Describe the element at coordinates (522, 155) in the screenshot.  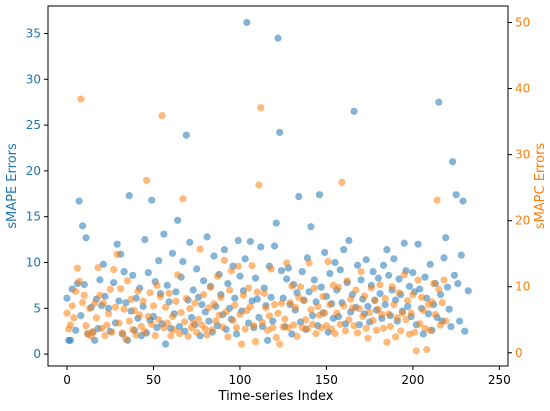
I see `right-y-tick-label: 30` at that location.